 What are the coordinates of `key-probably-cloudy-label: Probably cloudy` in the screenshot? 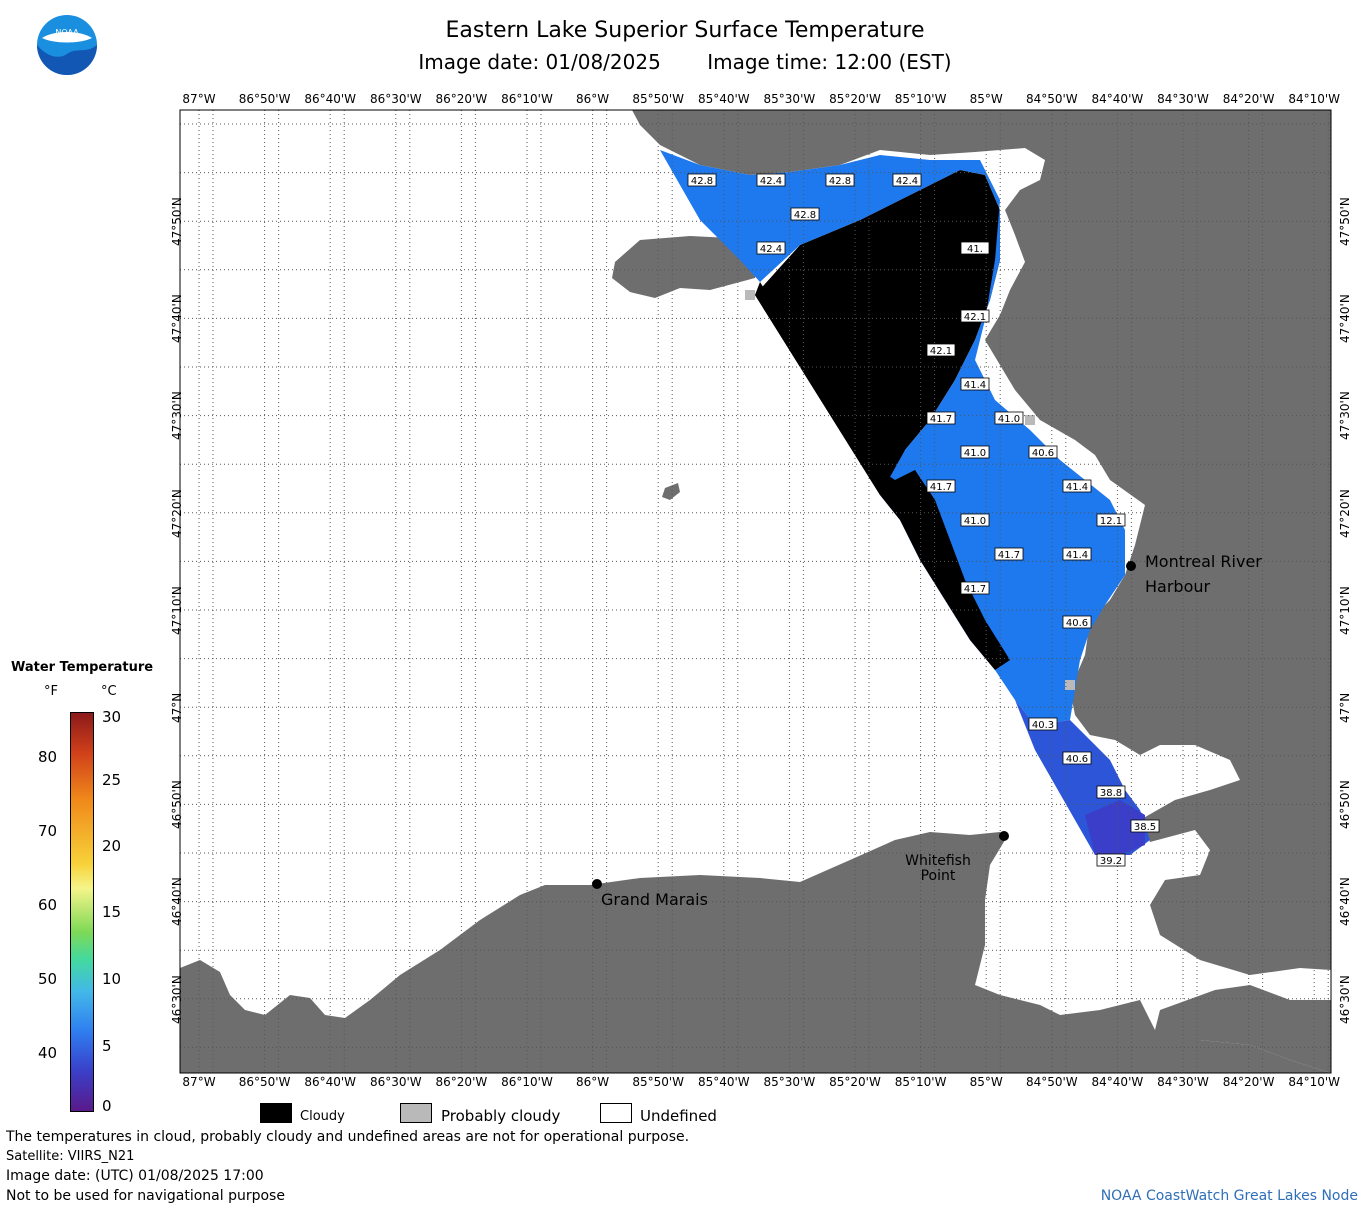 It's located at (501, 1116).